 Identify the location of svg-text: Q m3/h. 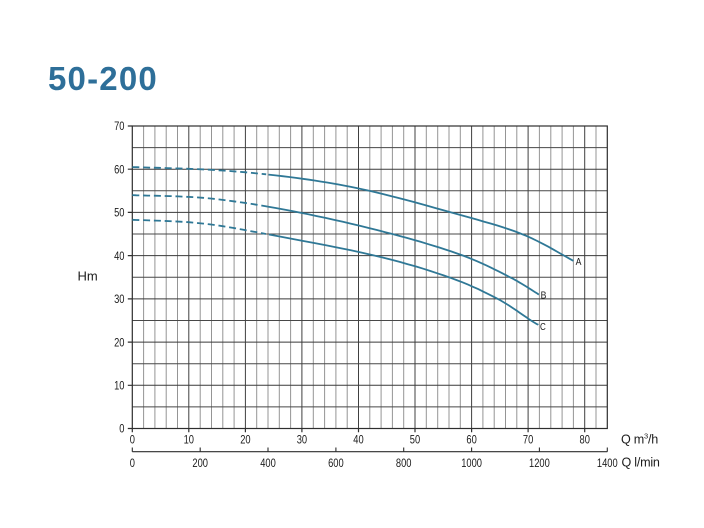
(639, 438).